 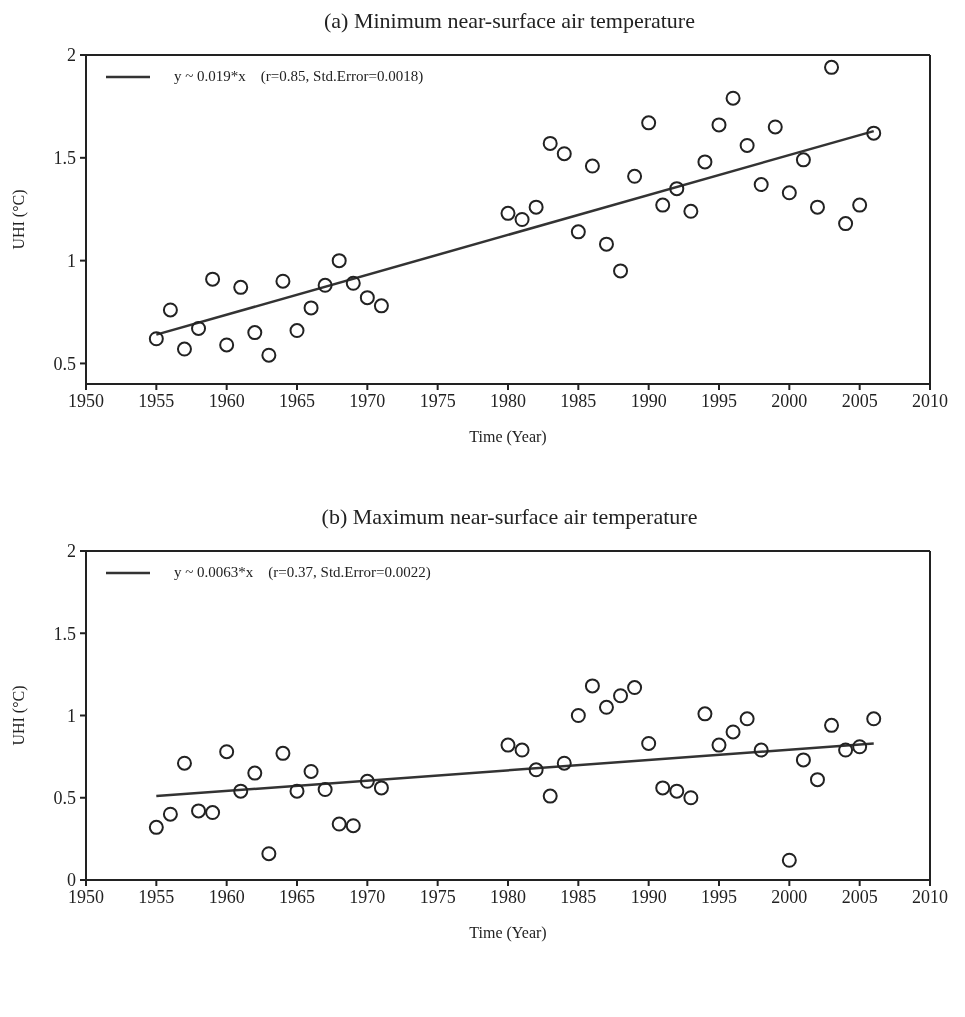 I want to click on y-tick-label: 0.5, so click(x=64, y=363).